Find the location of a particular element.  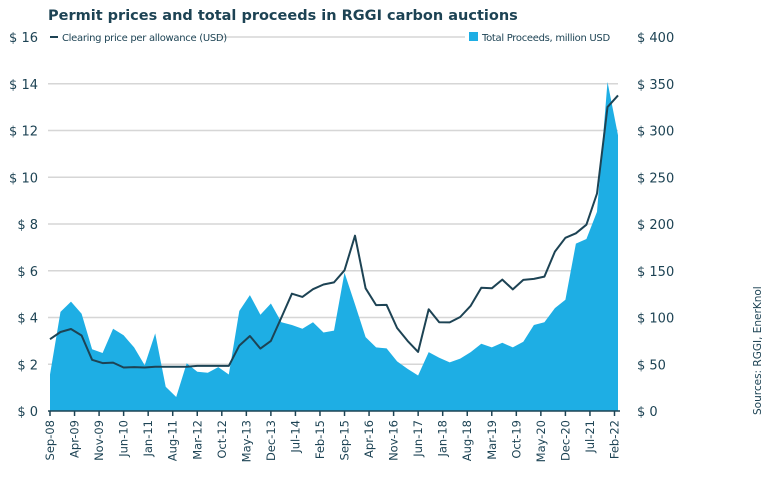

x-tick-label: Feb-22 is located at coordinates (614, 439).